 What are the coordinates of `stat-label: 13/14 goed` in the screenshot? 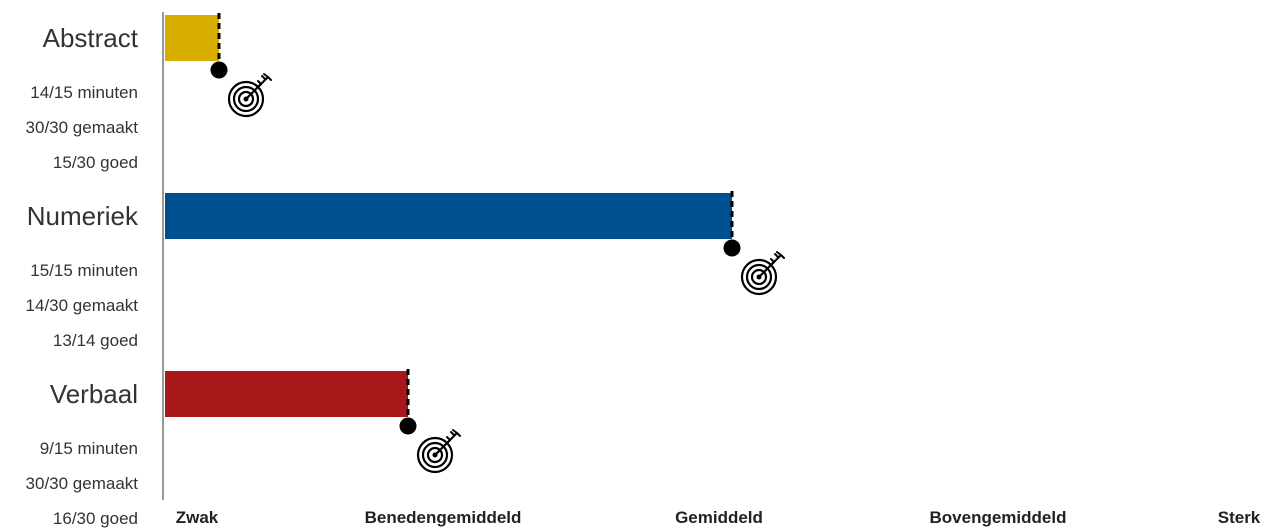 It's located at (95, 340).